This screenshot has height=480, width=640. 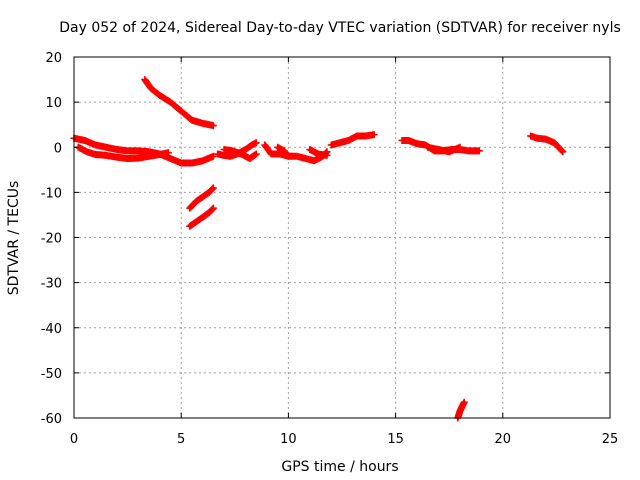 What do you see at coordinates (58, 148) in the screenshot?
I see `y-tick-label: 0` at bounding box center [58, 148].